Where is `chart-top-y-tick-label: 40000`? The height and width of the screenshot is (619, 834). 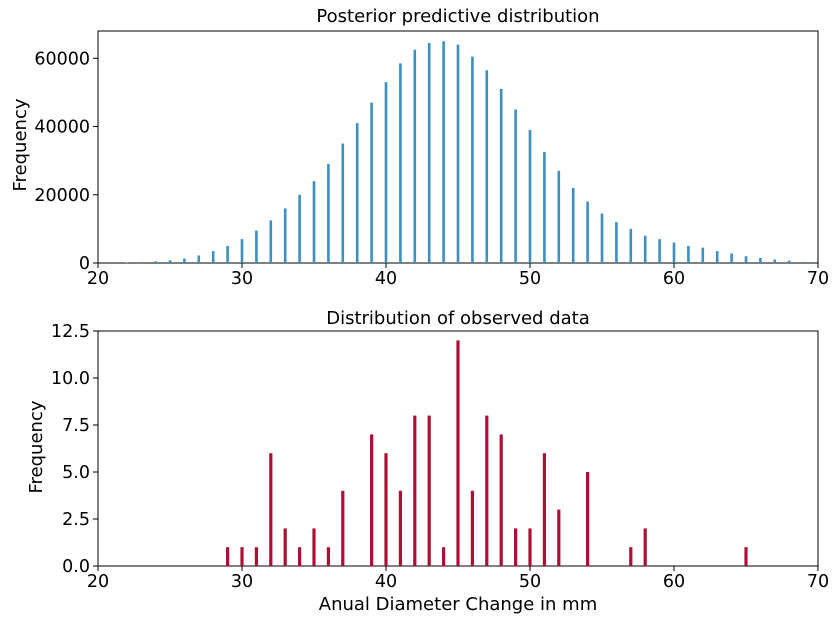
chart-top-y-tick-label: 40000 is located at coordinates (62, 128).